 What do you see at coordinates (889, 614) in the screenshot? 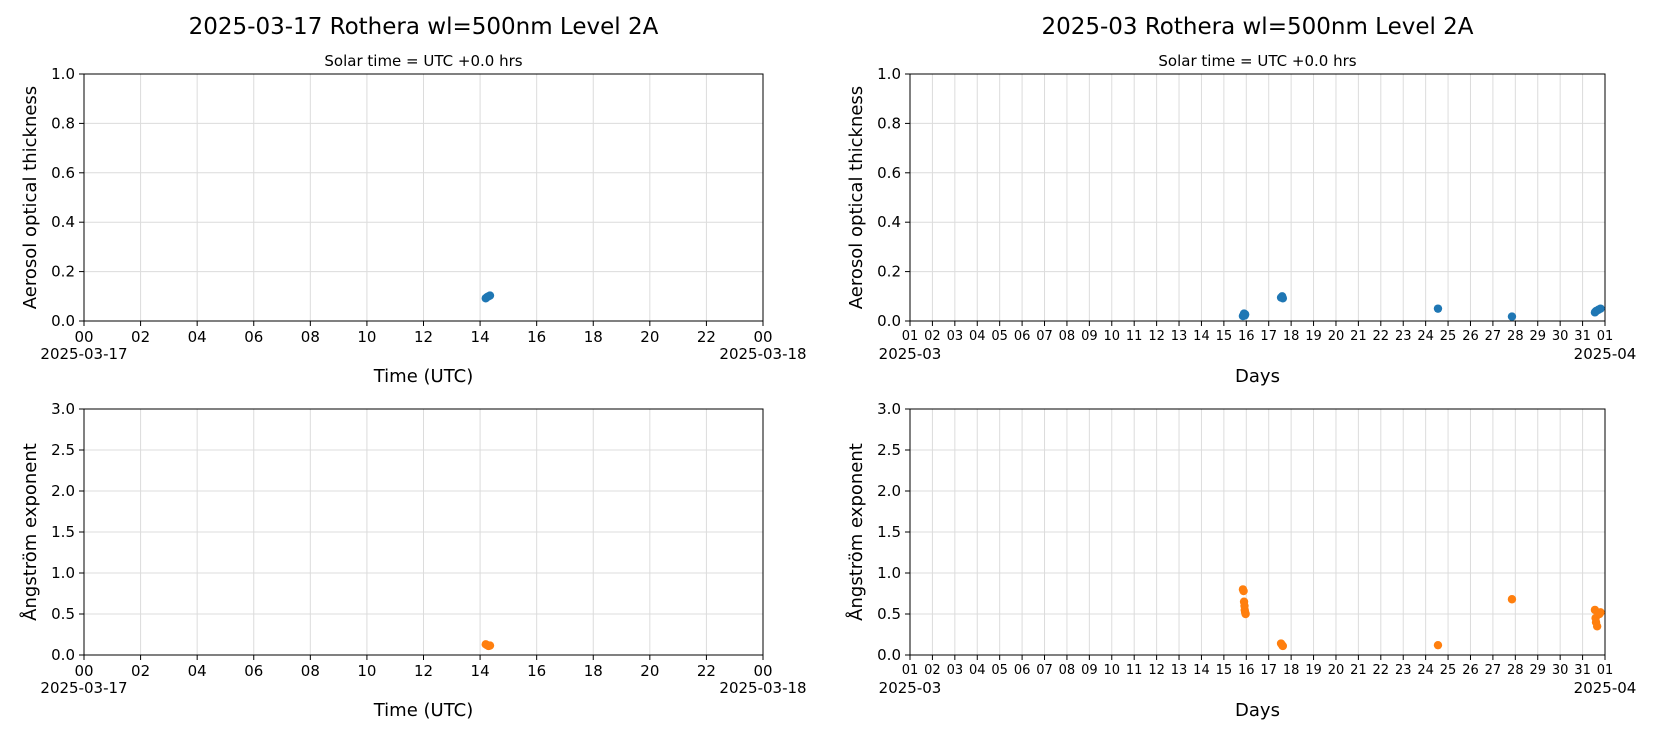
I see `y-tick-label: 0.5` at bounding box center [889, 614].